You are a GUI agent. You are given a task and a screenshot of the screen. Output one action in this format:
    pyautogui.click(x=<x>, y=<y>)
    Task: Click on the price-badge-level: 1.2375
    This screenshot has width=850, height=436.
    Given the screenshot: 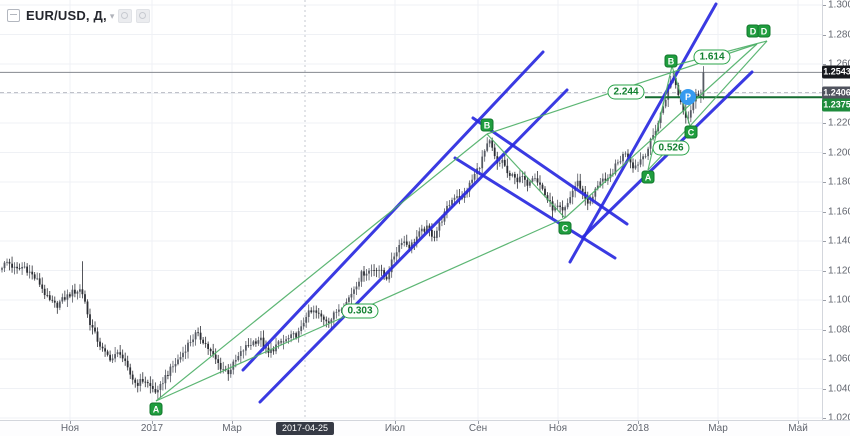 What is the action you would take?
    pyautogui.click(x=836, y=105)
    